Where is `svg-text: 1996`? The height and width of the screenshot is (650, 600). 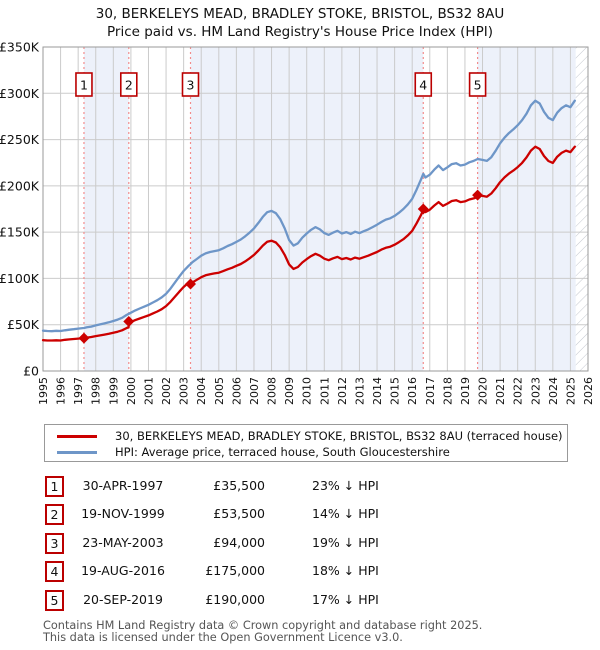
svg-text: 1996 is located at coordinates (61, 391).